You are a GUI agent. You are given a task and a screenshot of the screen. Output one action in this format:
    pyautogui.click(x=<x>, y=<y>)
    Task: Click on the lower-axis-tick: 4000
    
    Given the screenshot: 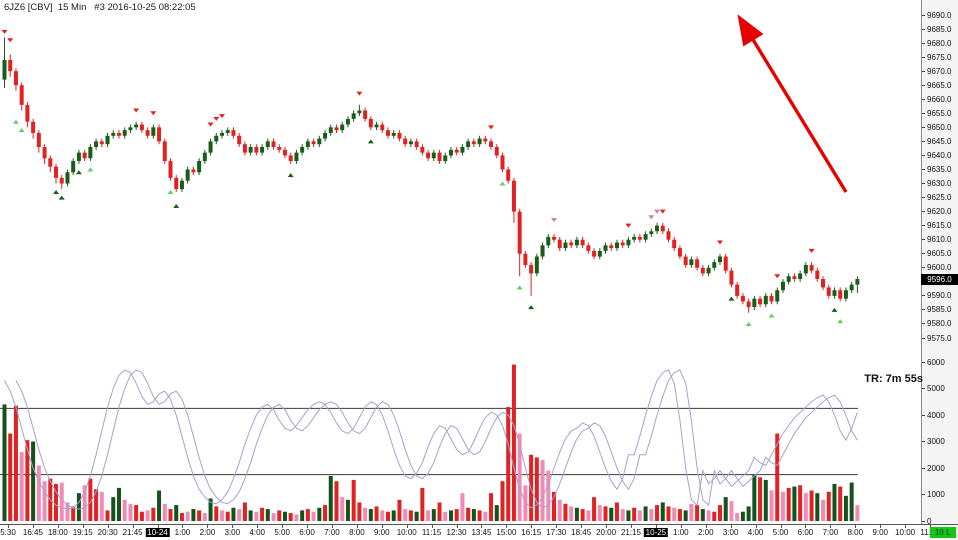 What is the action you would take?
    pyautogui.click(x=933, y=415)
    